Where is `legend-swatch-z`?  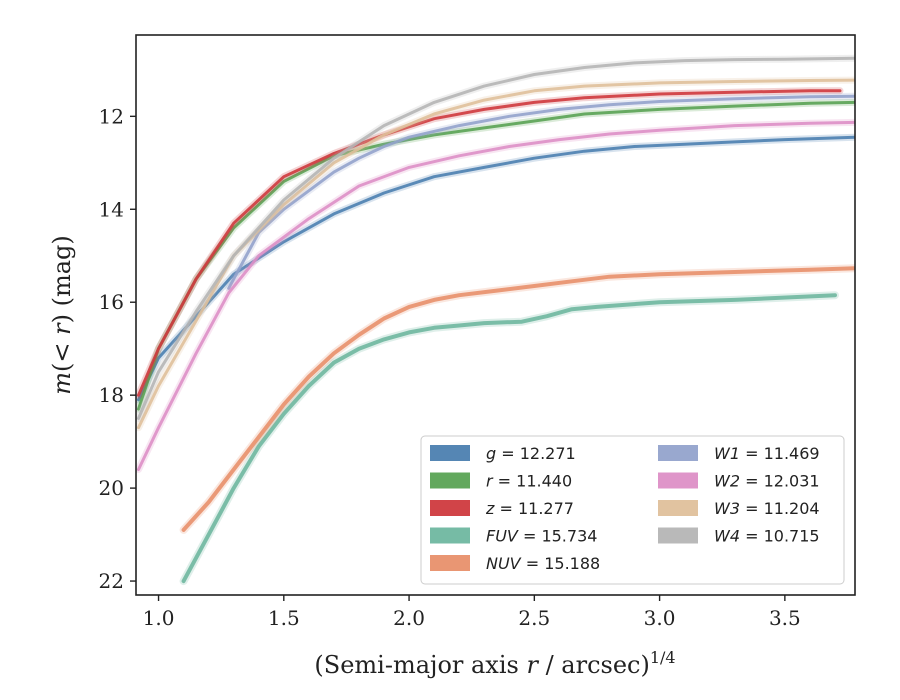 legend-swatch-z is located at coordinates (450, 508).